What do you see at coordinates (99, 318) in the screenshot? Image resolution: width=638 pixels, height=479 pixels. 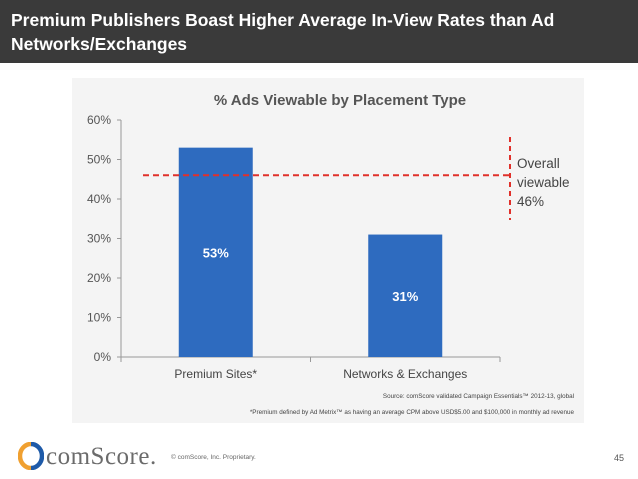 I see `y-tick-label: 10%` at bounding box center [99, 318].